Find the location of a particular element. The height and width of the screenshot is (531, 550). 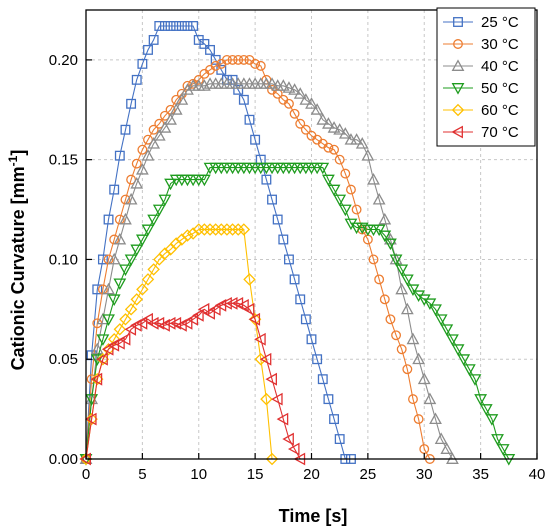

legend-label: 70 °C is located at coordinates (500, 132).